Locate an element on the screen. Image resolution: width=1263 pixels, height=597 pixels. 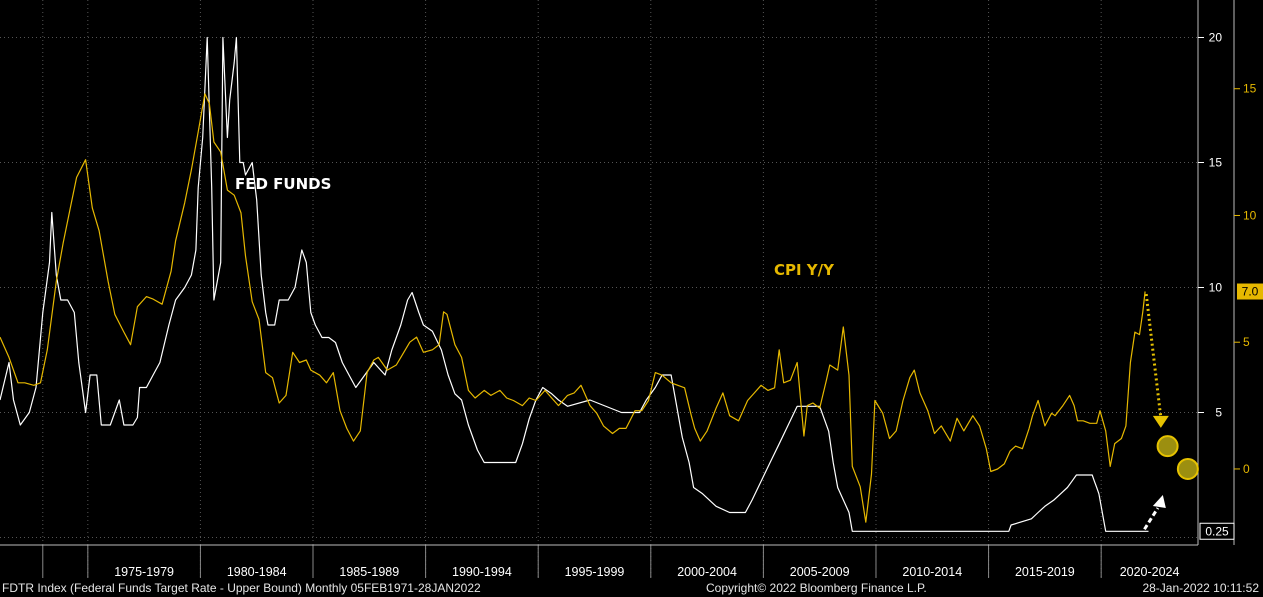
annotation-layer is located at coordinates (1171, 412).